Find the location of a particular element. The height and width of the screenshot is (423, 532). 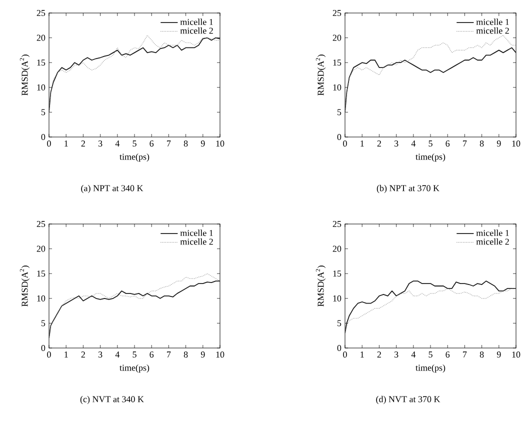

text: (d) NVT at 370 K is located at coordinates (408, 400).